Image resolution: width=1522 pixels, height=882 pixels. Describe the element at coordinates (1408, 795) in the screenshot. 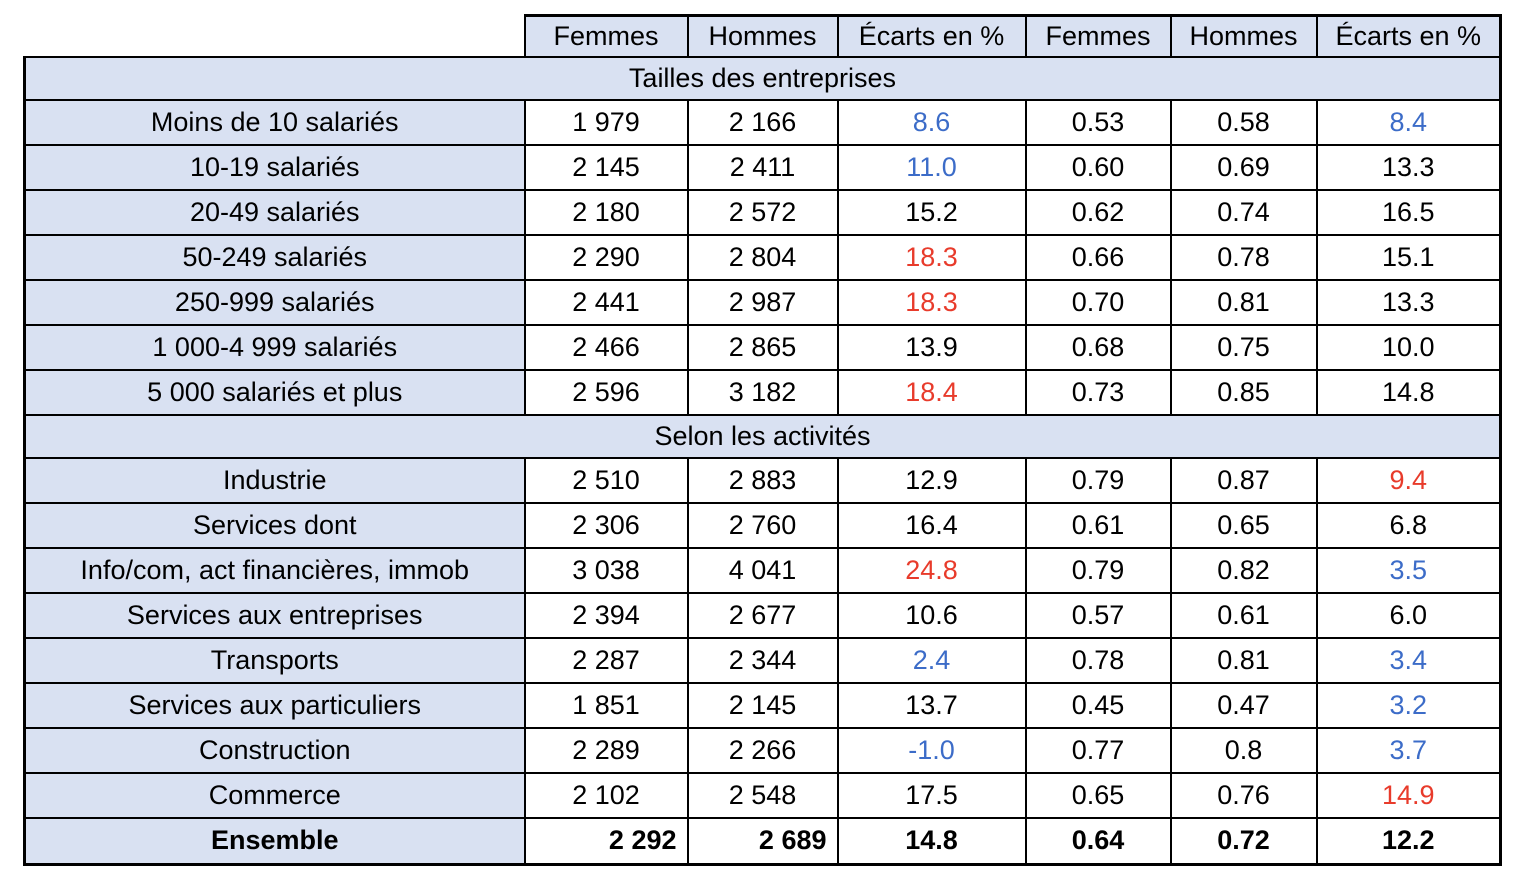

I see `cell-value: 14.9` at that location.